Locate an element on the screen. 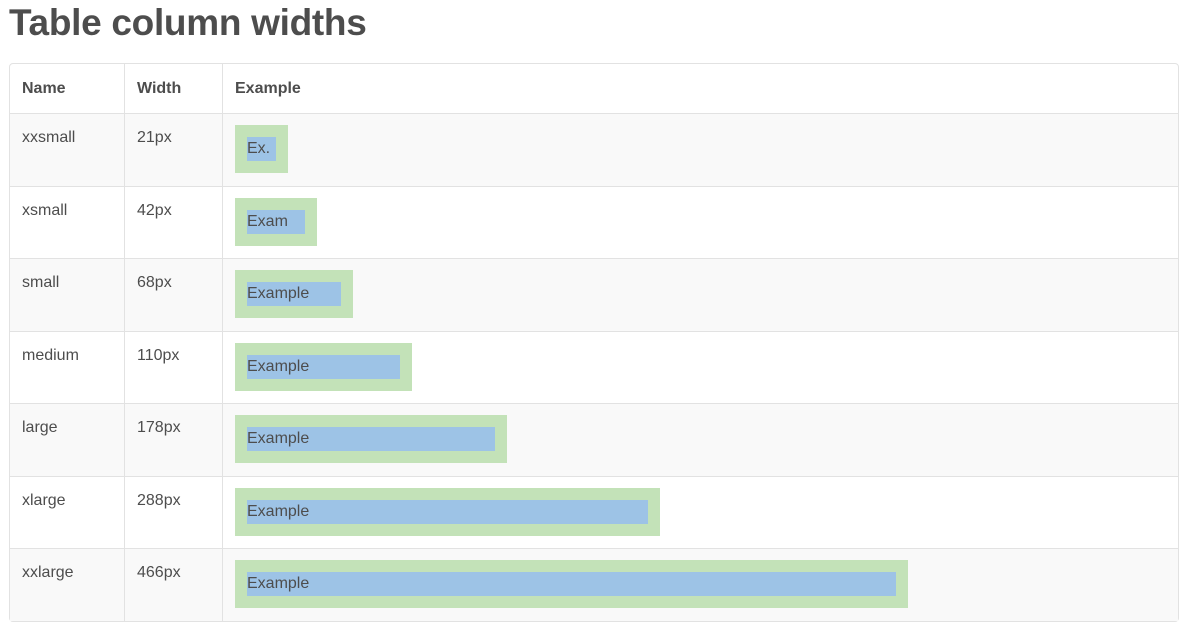 The image size is (1185, 624). name-cell: medium is located at coordinates (67, 367).